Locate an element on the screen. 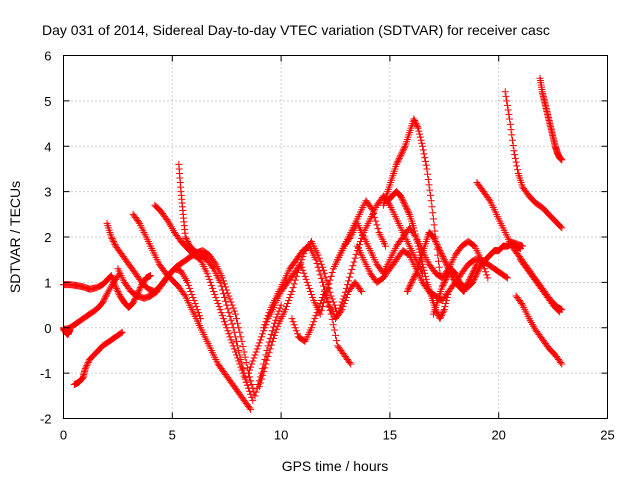 The image size is (640, 480). series-arc17 is located at coordinates (418, 255).